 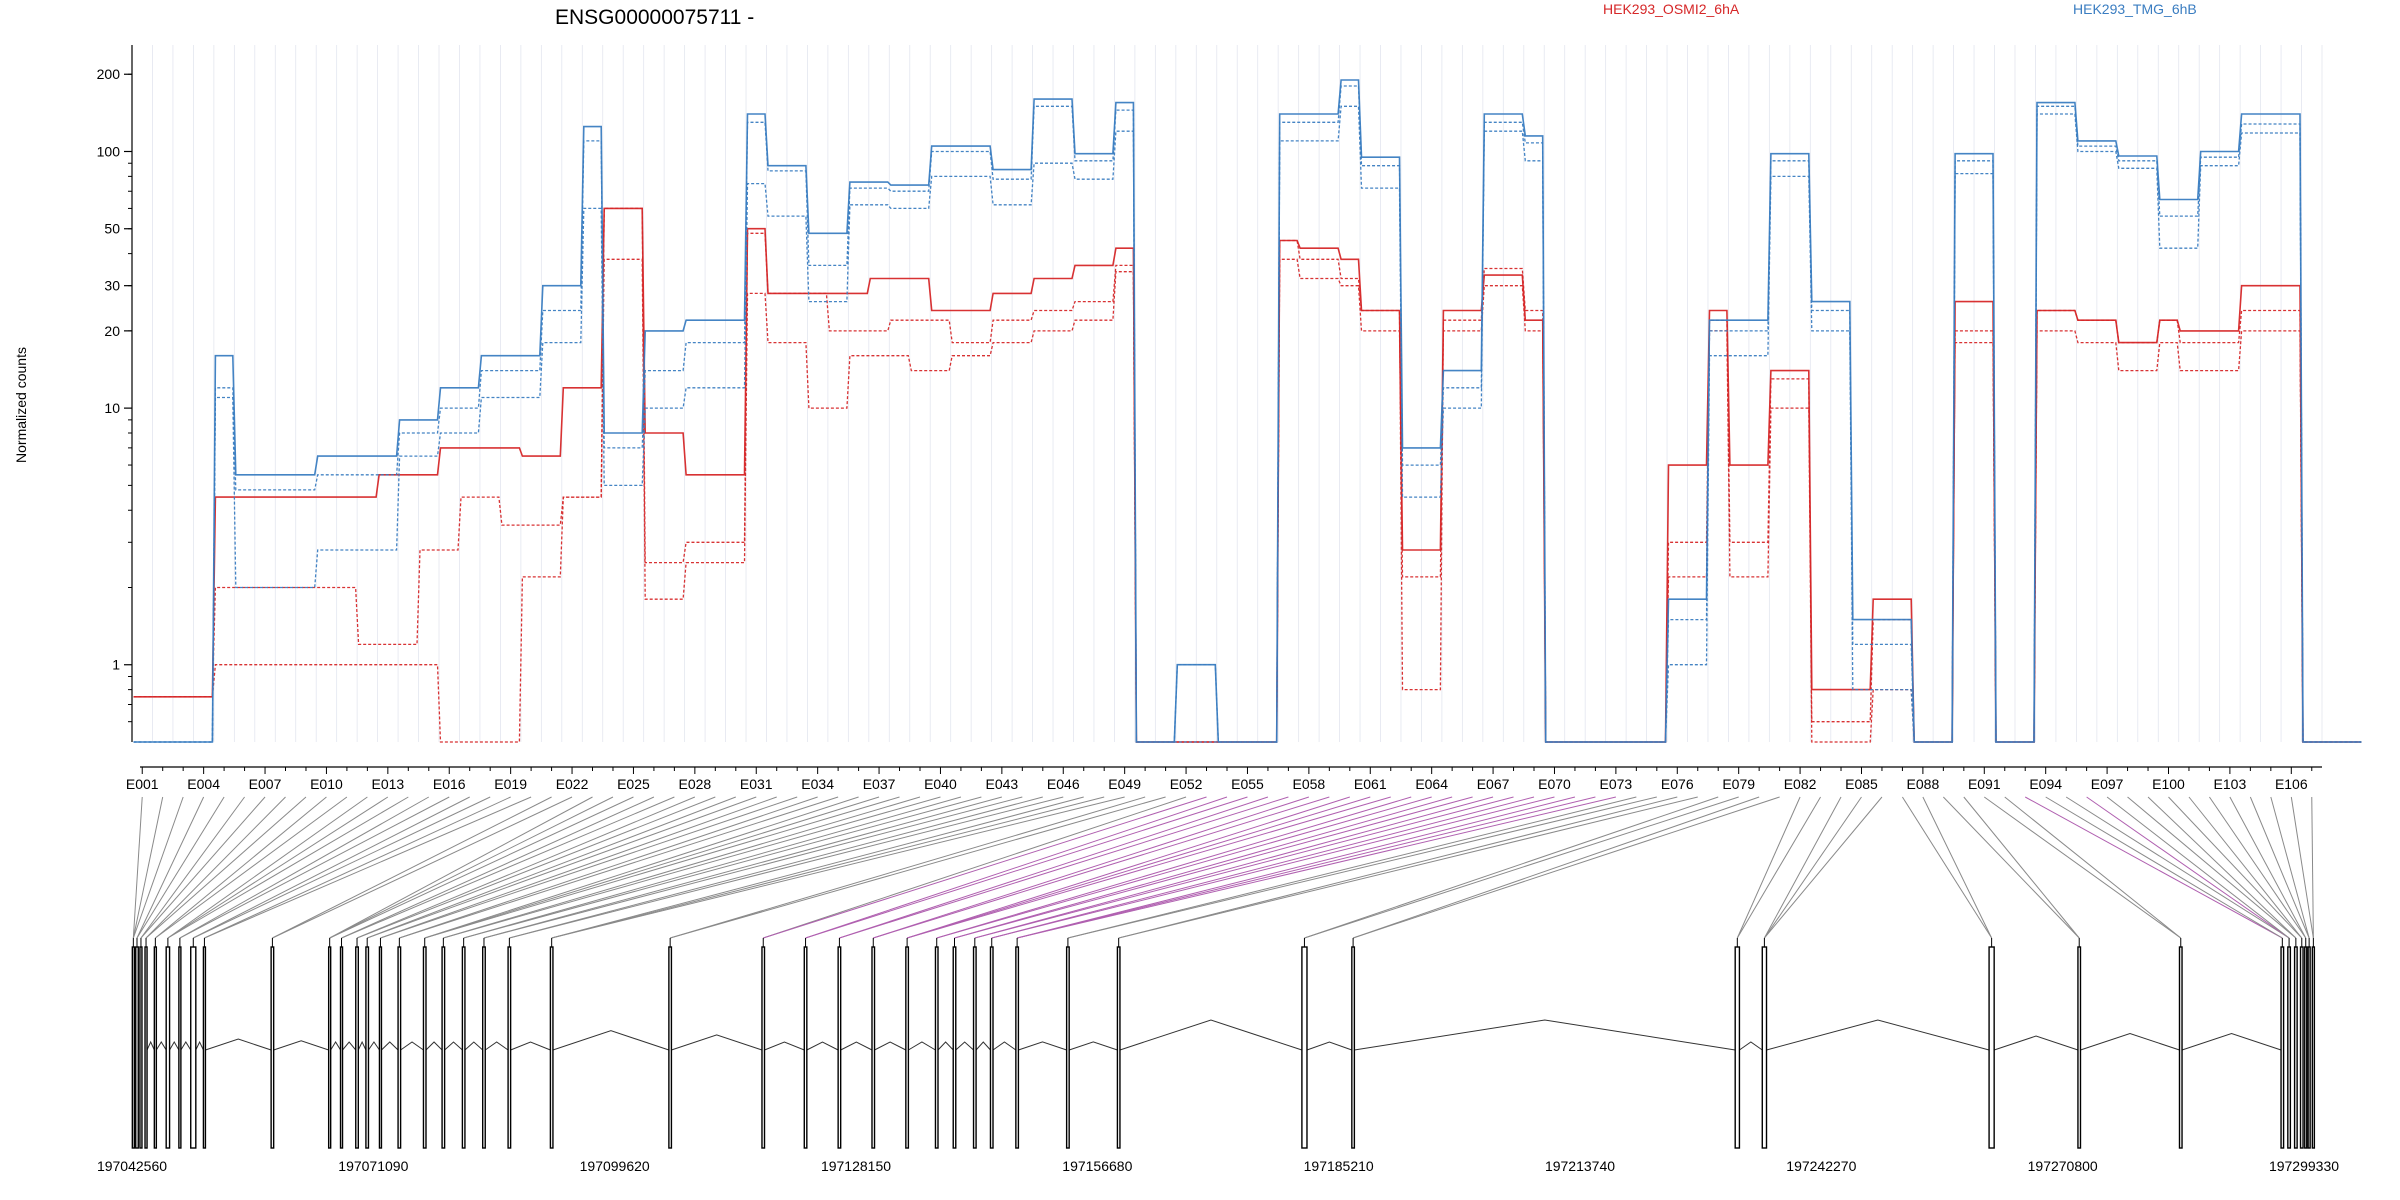 What do you see at coordinates (2045, 784) in the screenshot?
I see `exon-label: E094` at bounding box center [2045, 784].